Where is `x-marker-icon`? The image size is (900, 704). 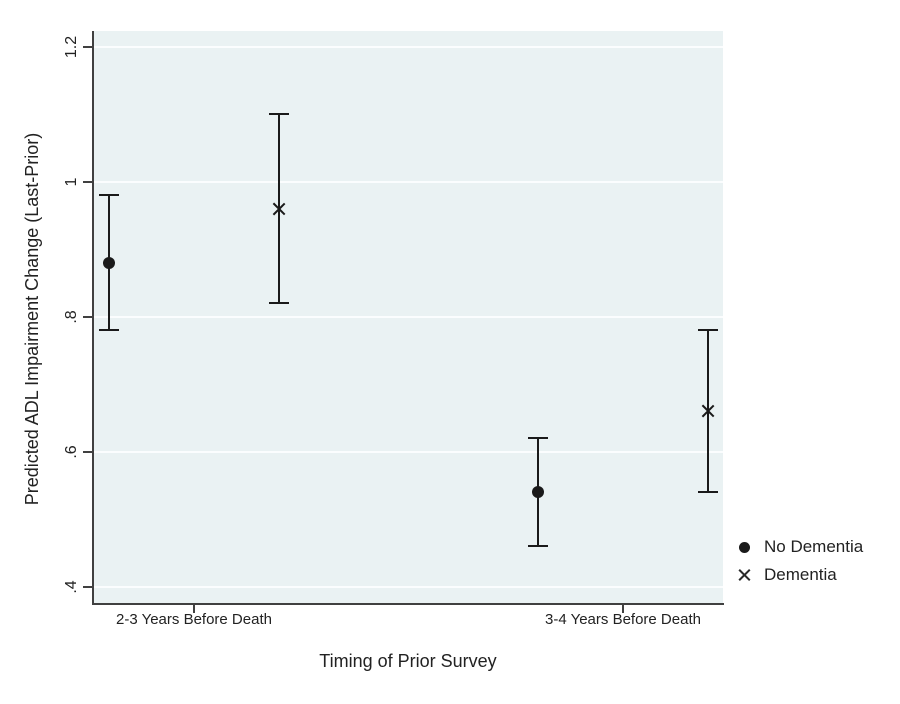 x-marker-icon is located at coordinates (744, 575).